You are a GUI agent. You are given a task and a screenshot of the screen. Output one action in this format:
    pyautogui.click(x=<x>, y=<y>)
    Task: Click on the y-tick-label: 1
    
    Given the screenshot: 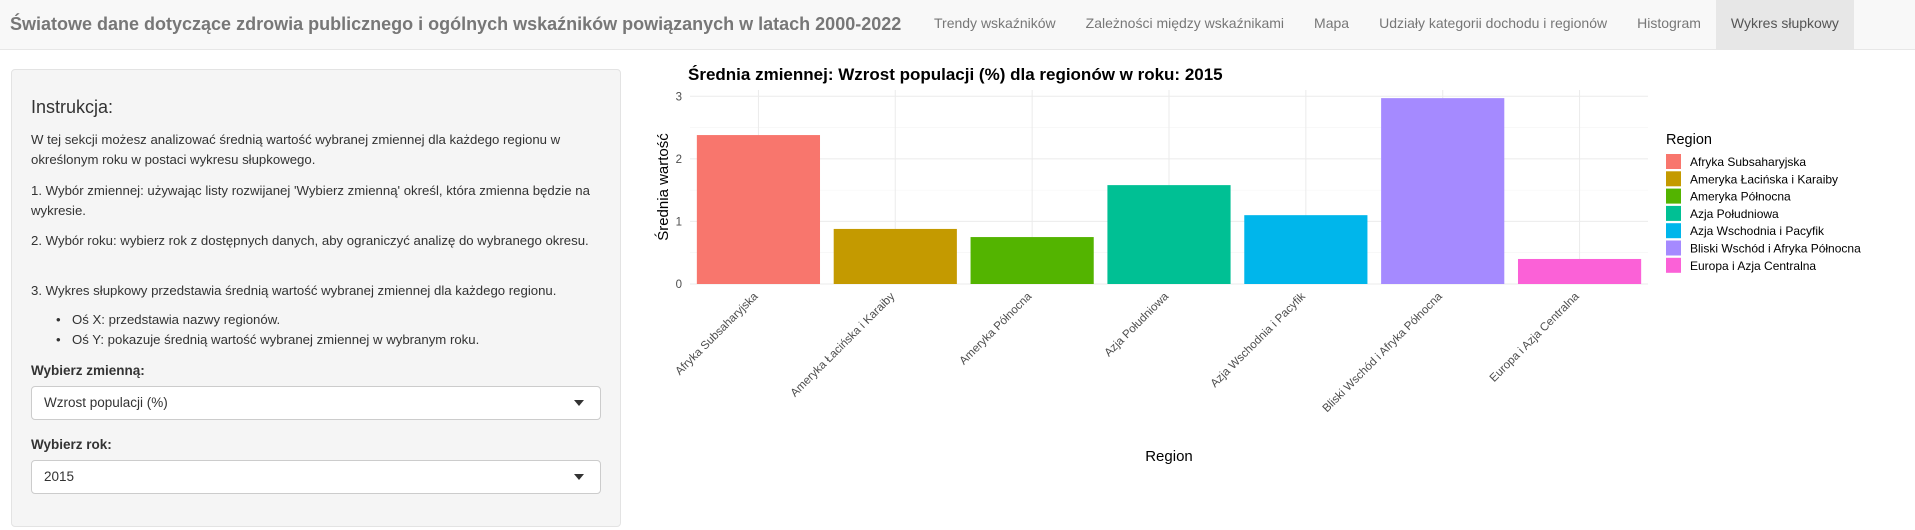 What is the action you would take?
    pyautogui.click(x=679, y=222)
    